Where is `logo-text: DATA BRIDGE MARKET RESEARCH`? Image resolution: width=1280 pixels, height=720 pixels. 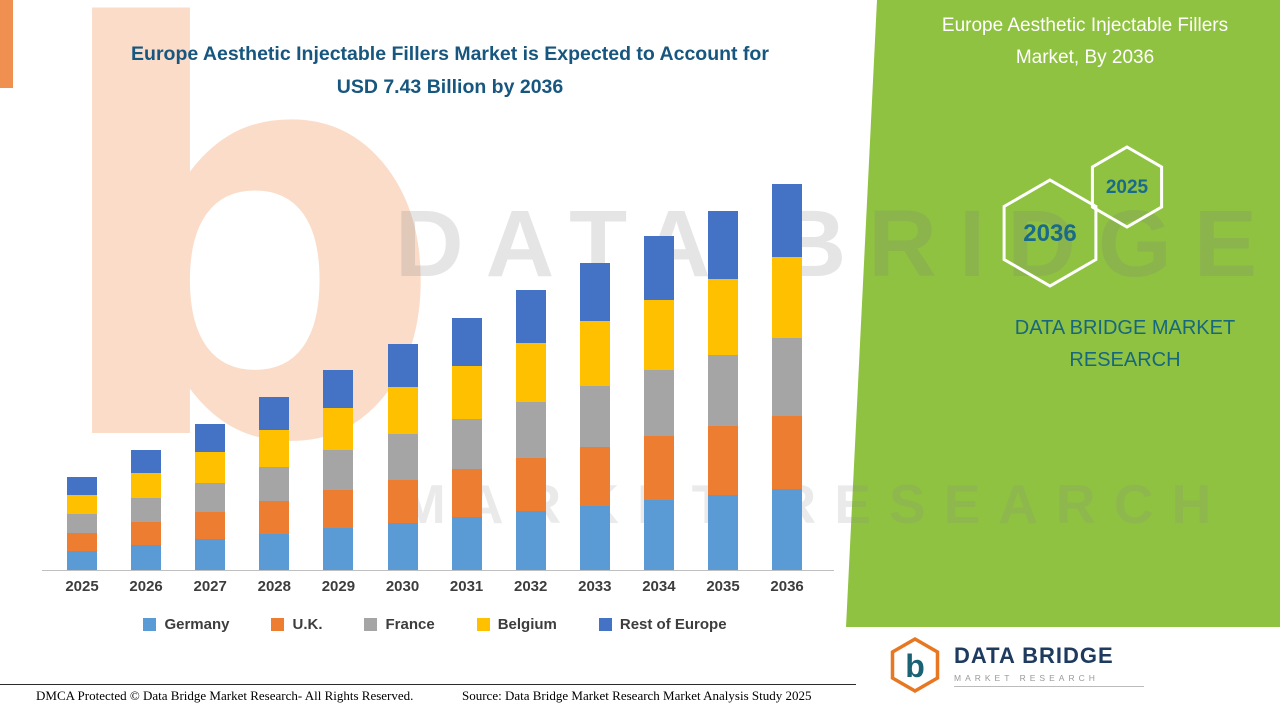
logo-text: DATA BRIDGE MARKET RESEARCH is located at coordinates (1049, 665).